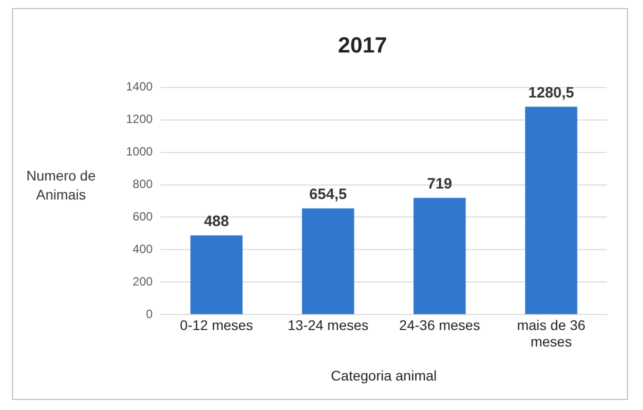 This screenshot has width=643, height=410. What do you see at coordinates (328, 195) in the screenshot?
I see `data-label: 654,5` at bounding box center [328, 195].